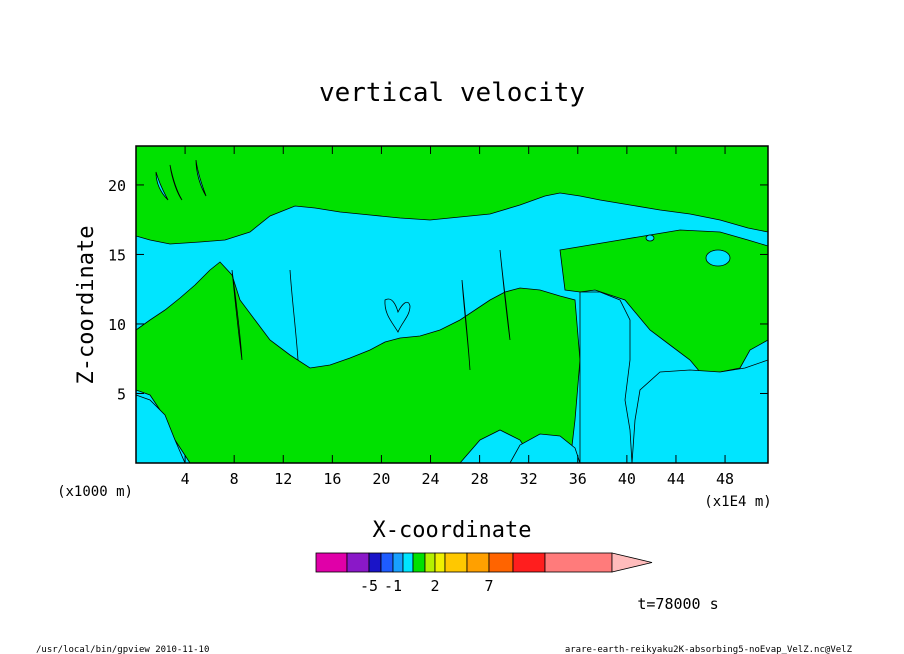 This screenshot has width=904, height=654. What do you see at coordinates (369, 586) in the screenshot?
I see `colorbar-tick-label: -5` at bounding box center [369, 586].